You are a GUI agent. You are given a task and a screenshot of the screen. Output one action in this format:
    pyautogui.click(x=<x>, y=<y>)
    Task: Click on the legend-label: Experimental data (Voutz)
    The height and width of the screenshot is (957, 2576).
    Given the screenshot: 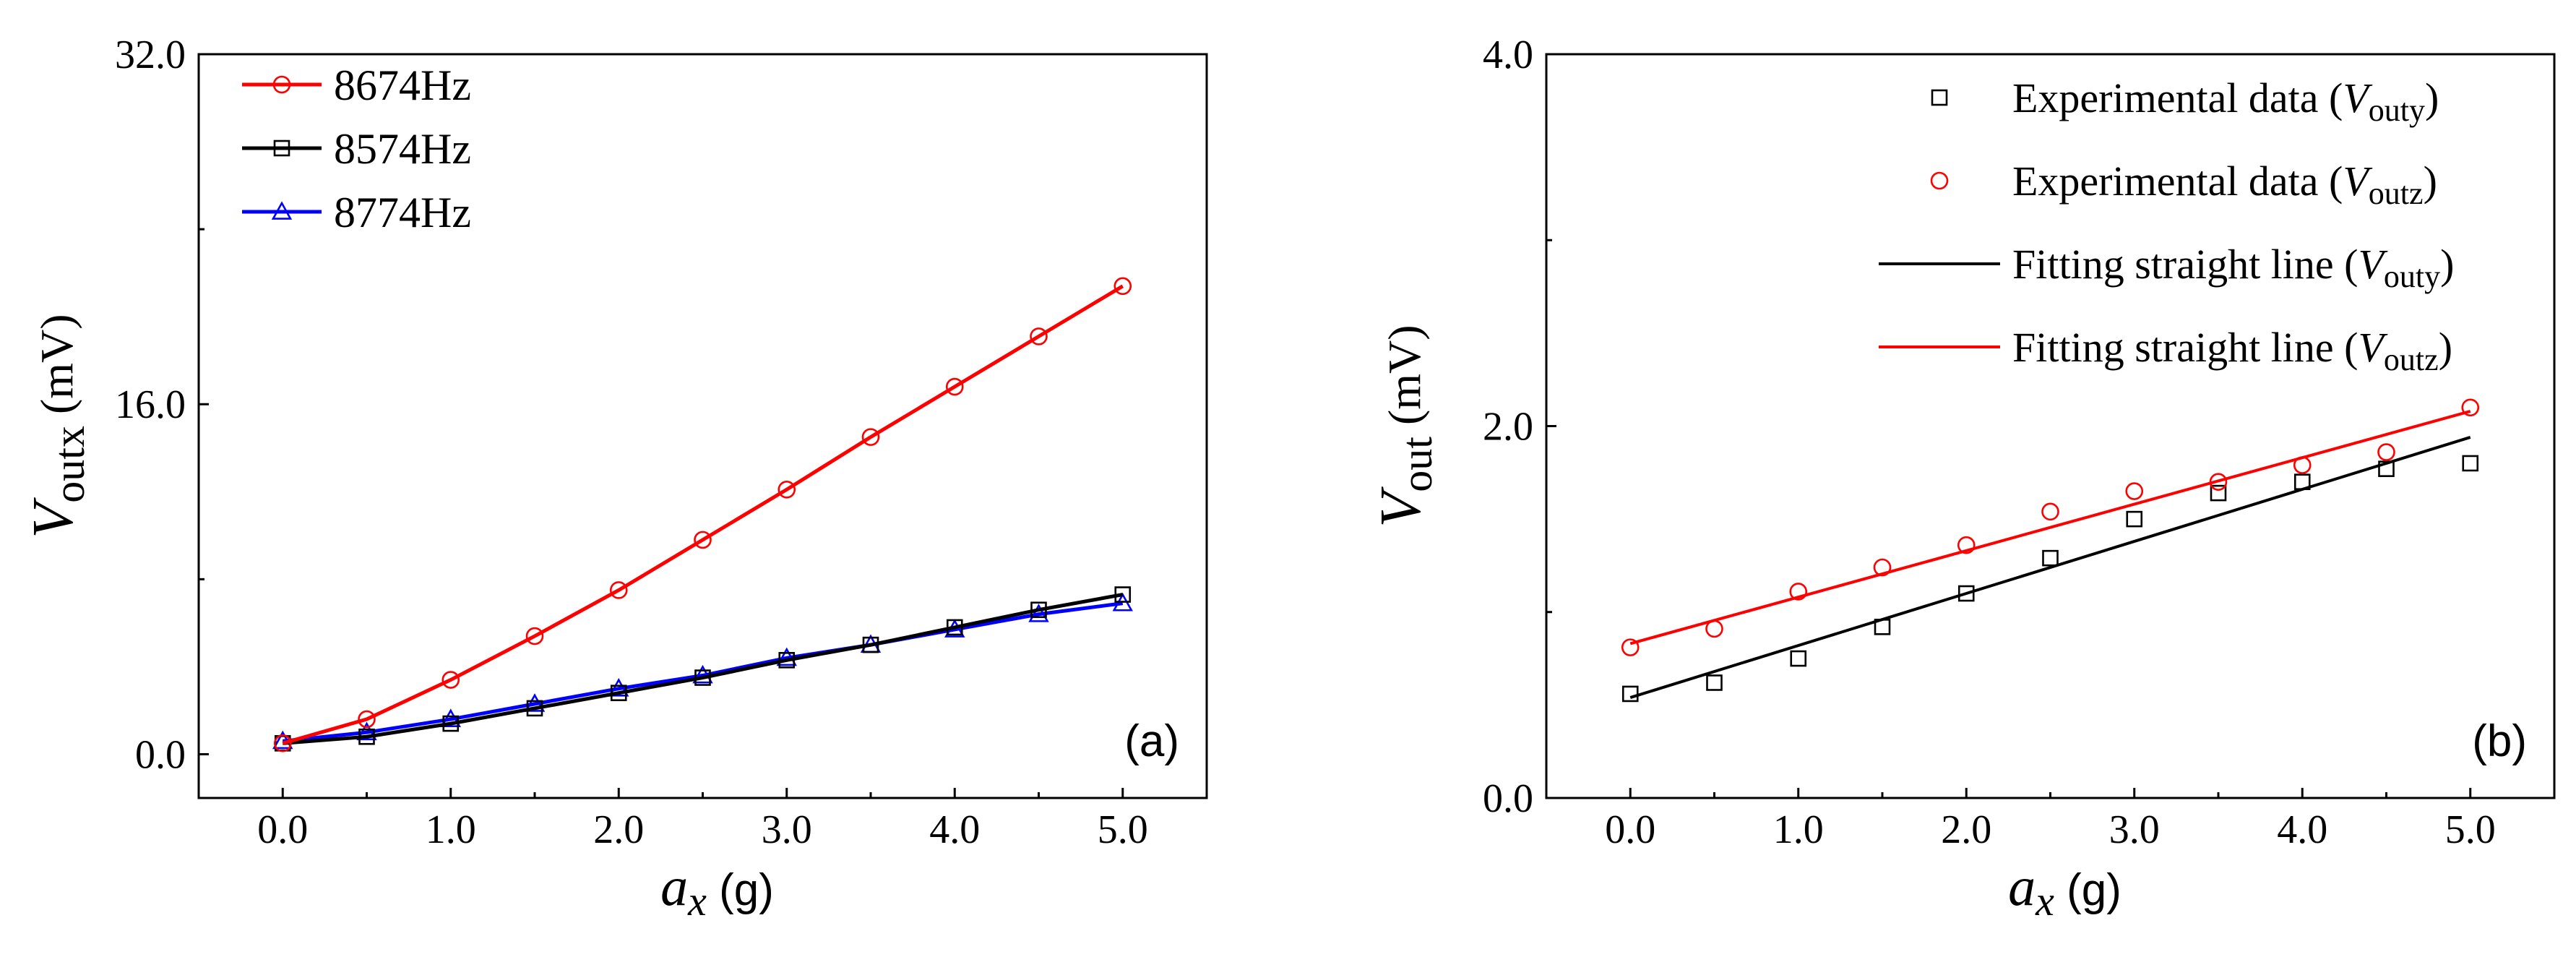 What is the action you would take?
    pyautogui.click(x=2224, y=184)
    